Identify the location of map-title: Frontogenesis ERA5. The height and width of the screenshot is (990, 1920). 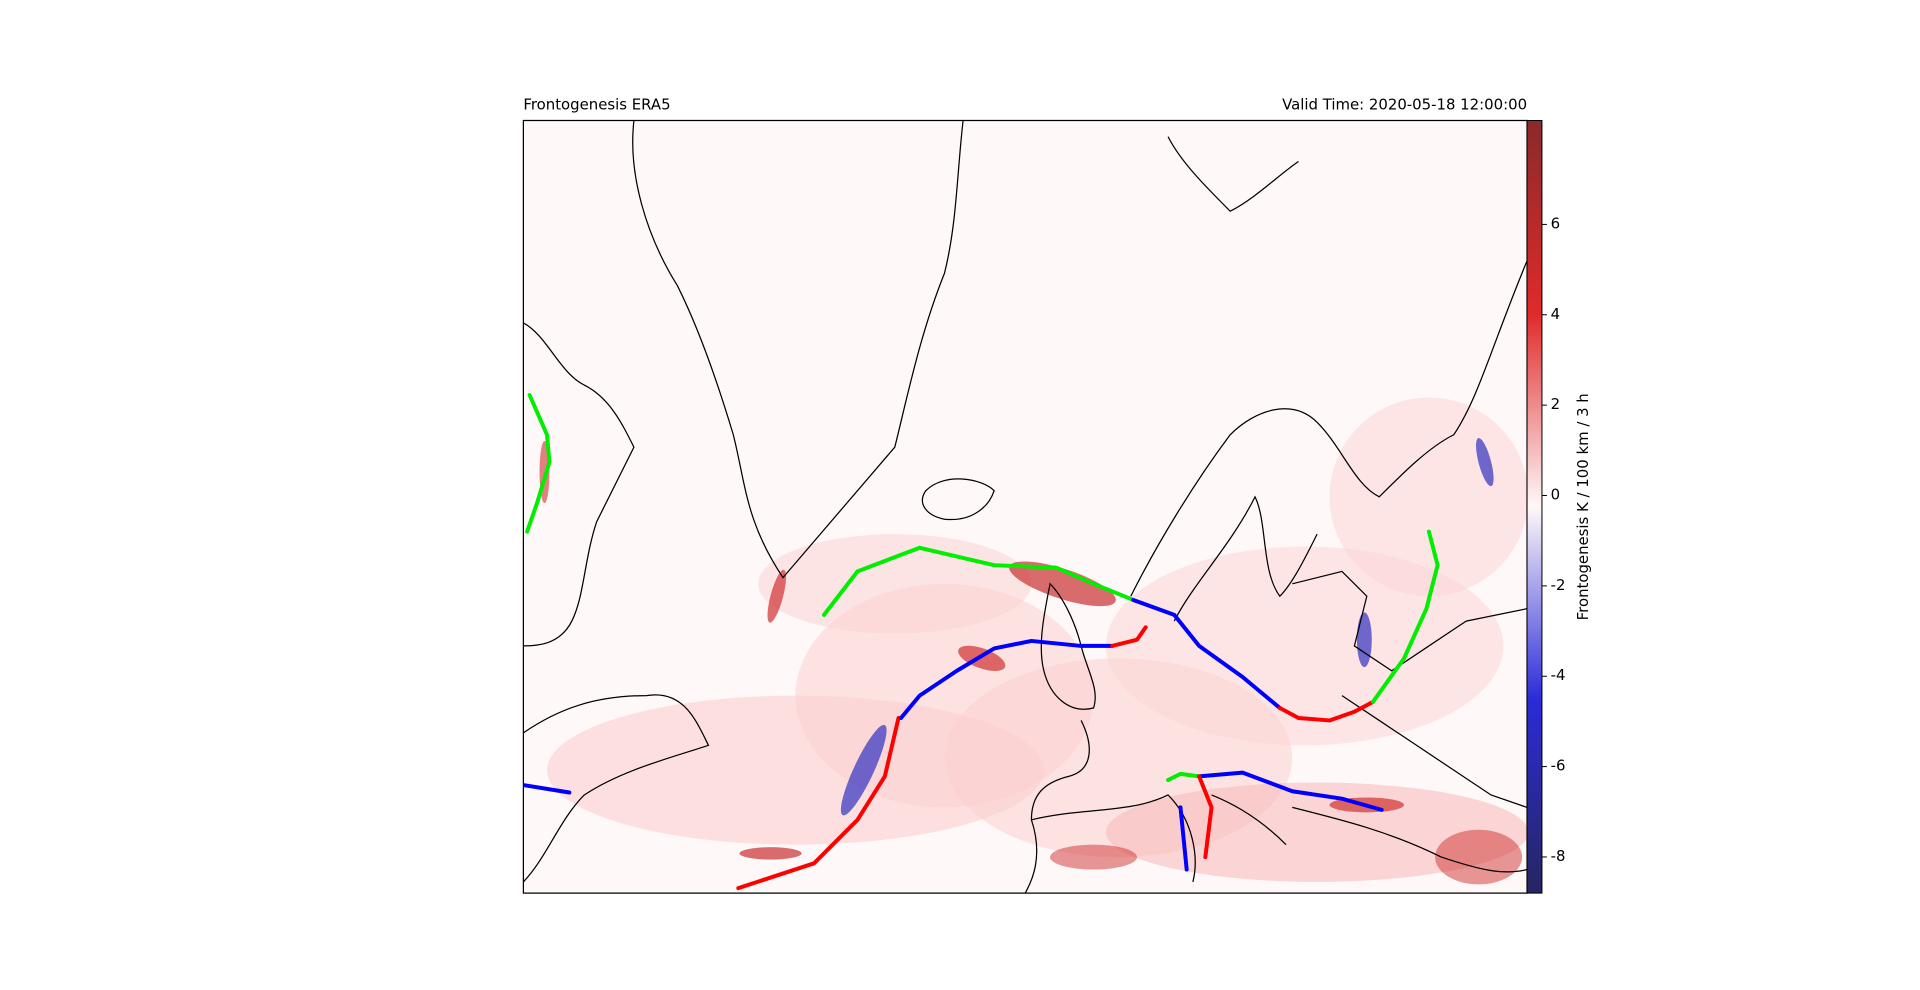
(596, 105).